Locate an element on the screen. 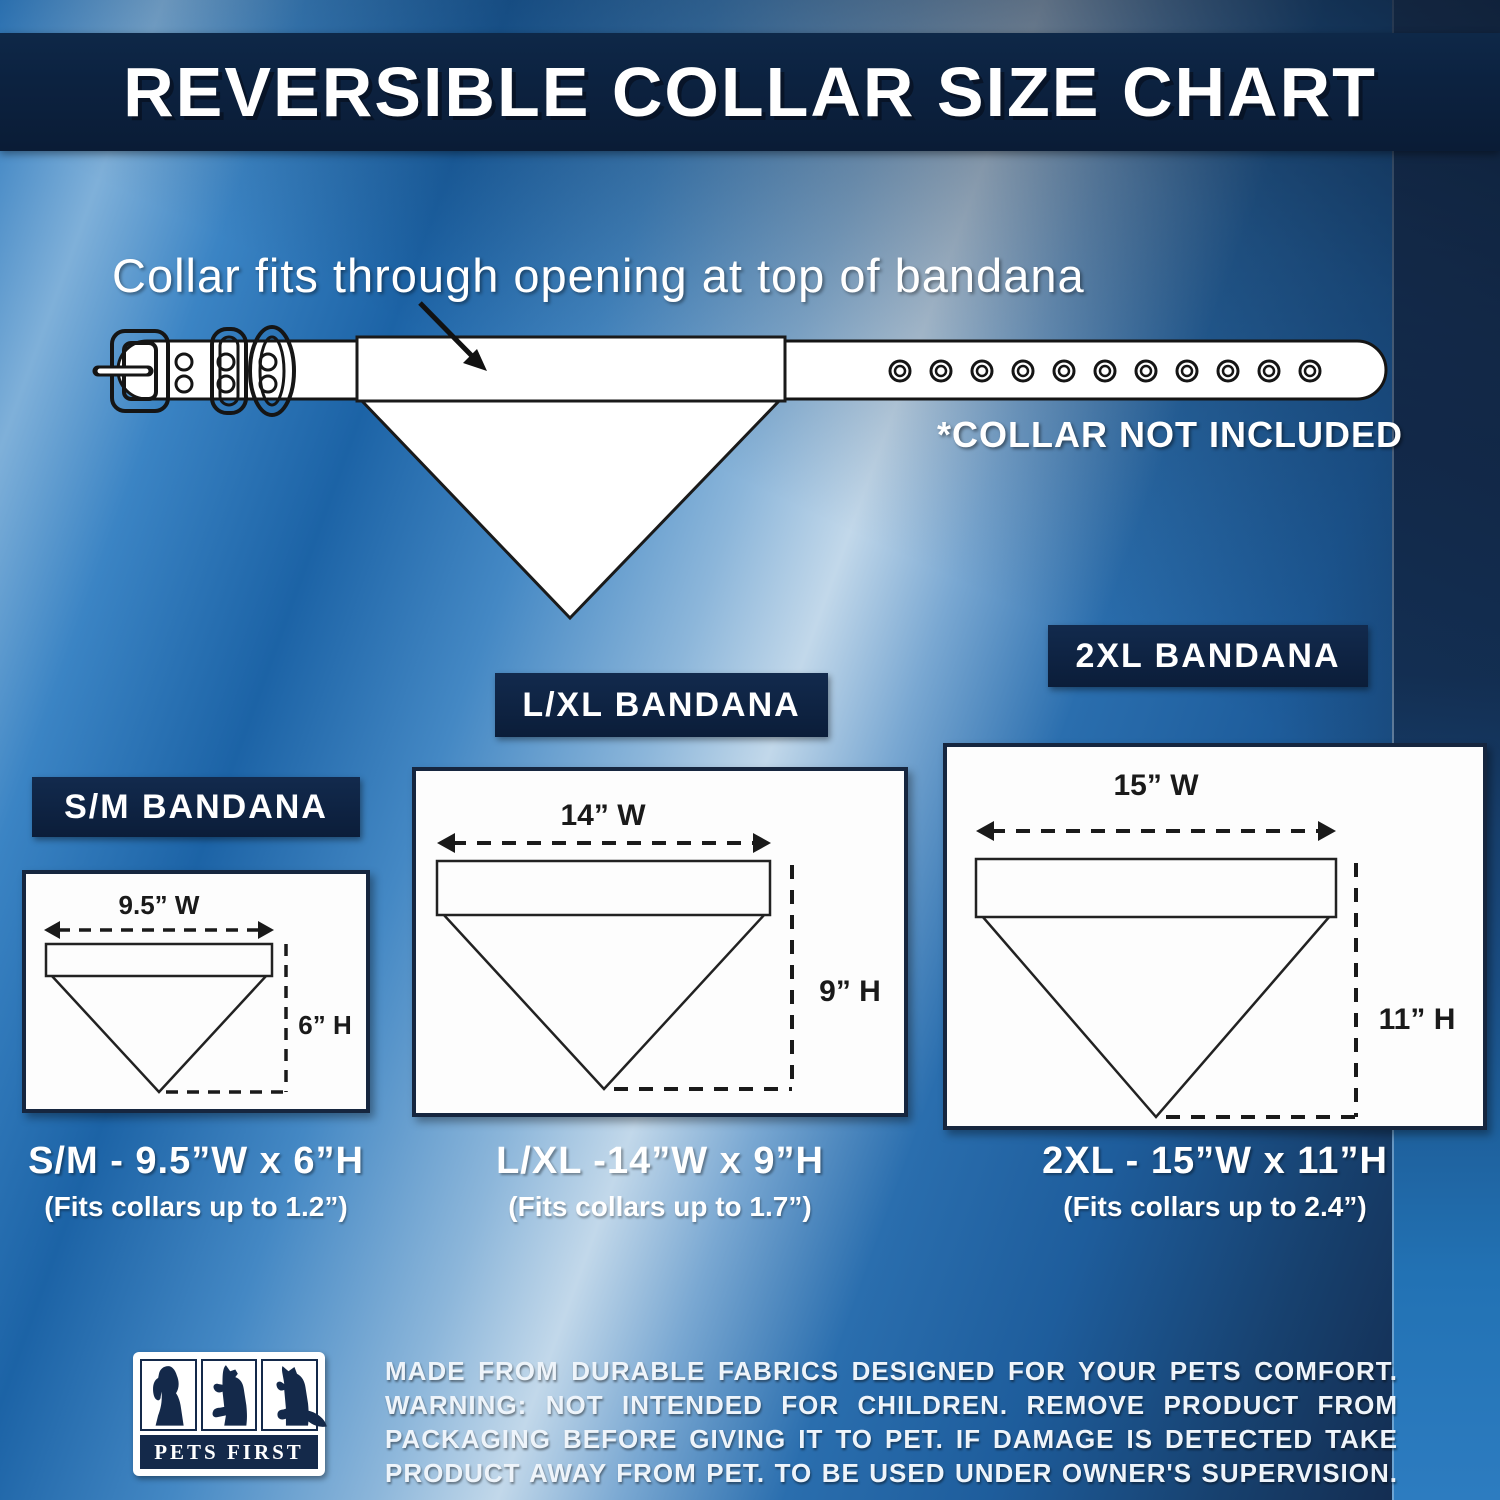 This screenshot has height=1500, width=1500. title-banner: REVERSIBLE COLLAR SIZE CHART is located at coordinates (750, 92).